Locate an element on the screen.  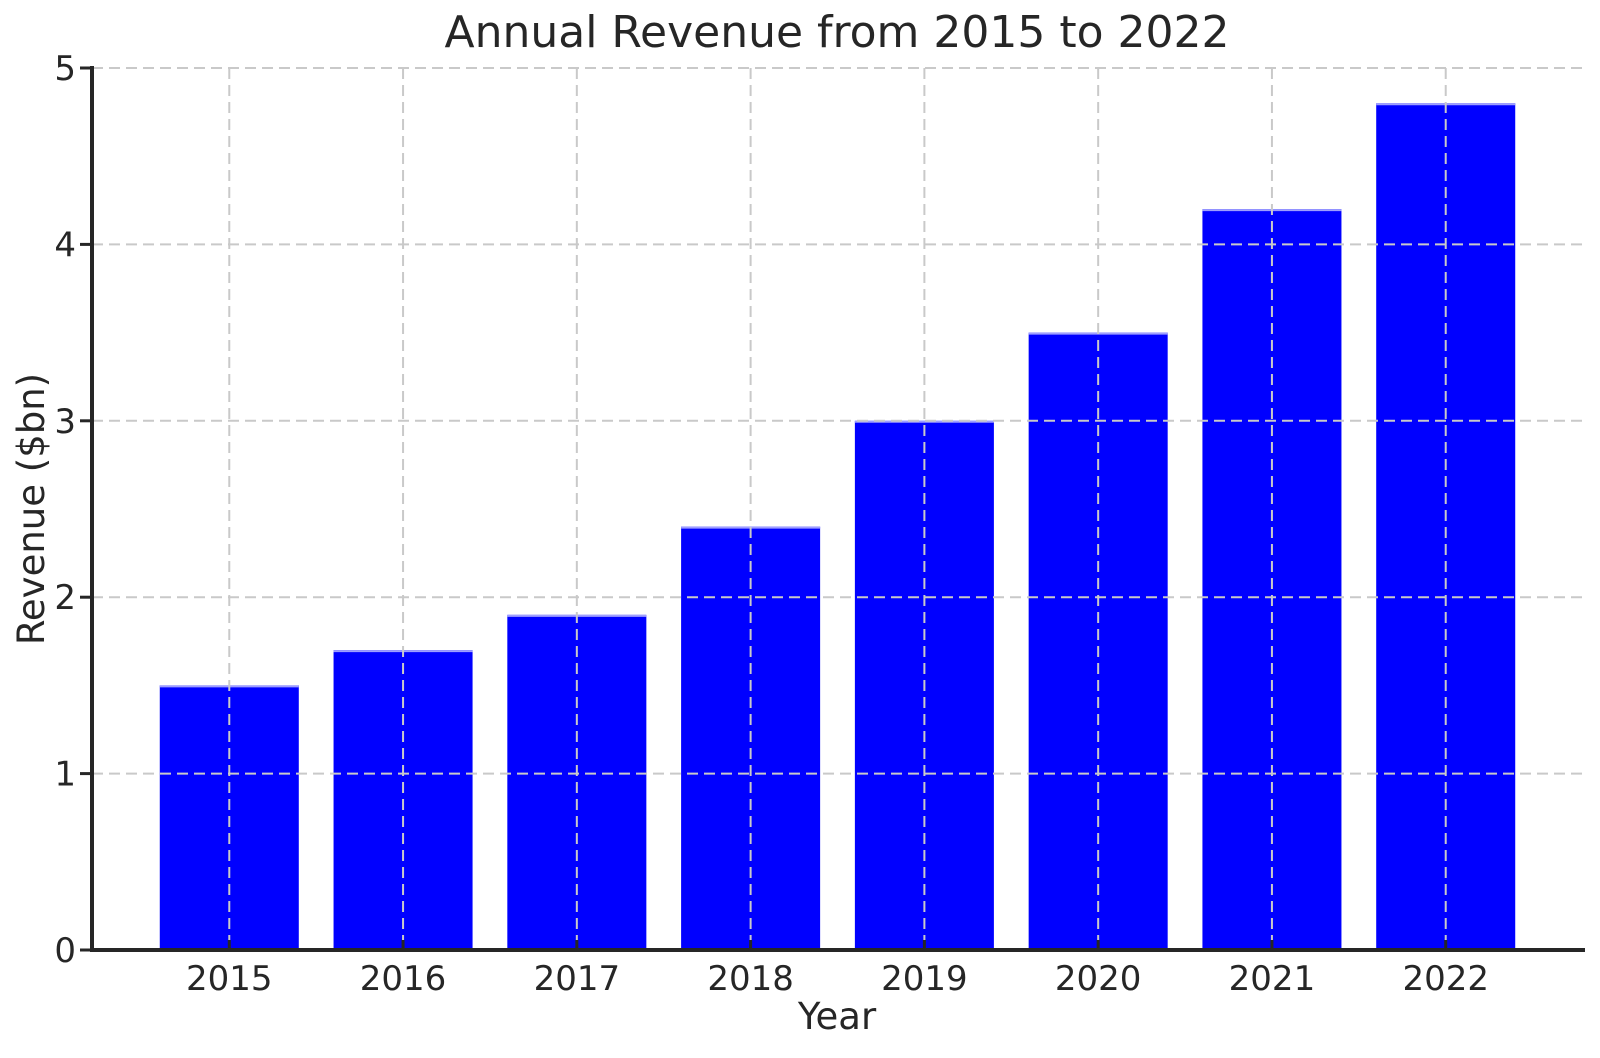
y-tick-label-5: 5 is located at coordinates (65, 69).